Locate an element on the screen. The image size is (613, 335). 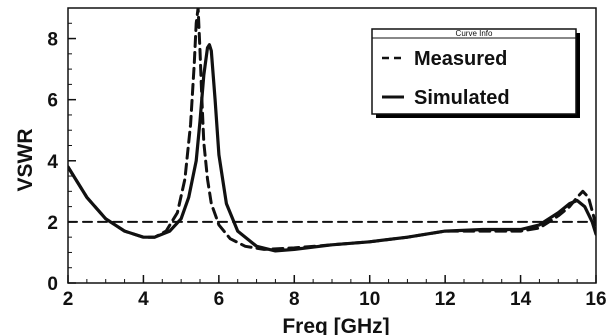
legend-label-simulated: Simulated is located at coordinates (462, 98).